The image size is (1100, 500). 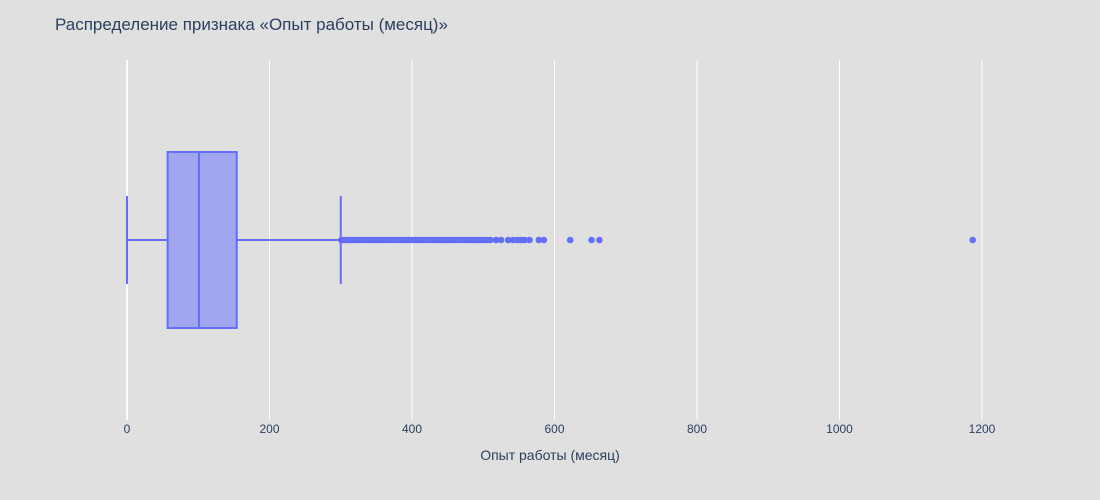 I want to click on box-plot, so click(x=234, y=240).